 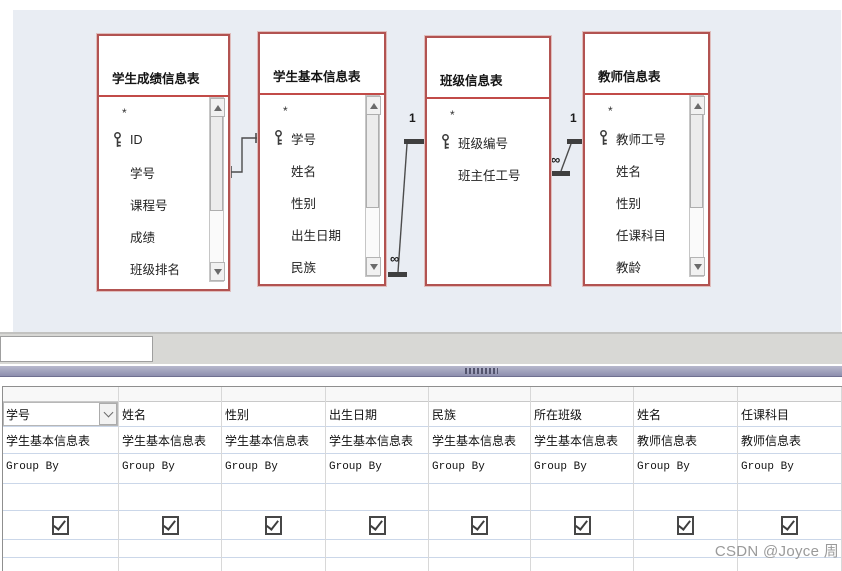 What do you see at coordinates (789, 414) in the screenshot?
I see `field-cell: 任课科目` at bounding box center [789, 414].